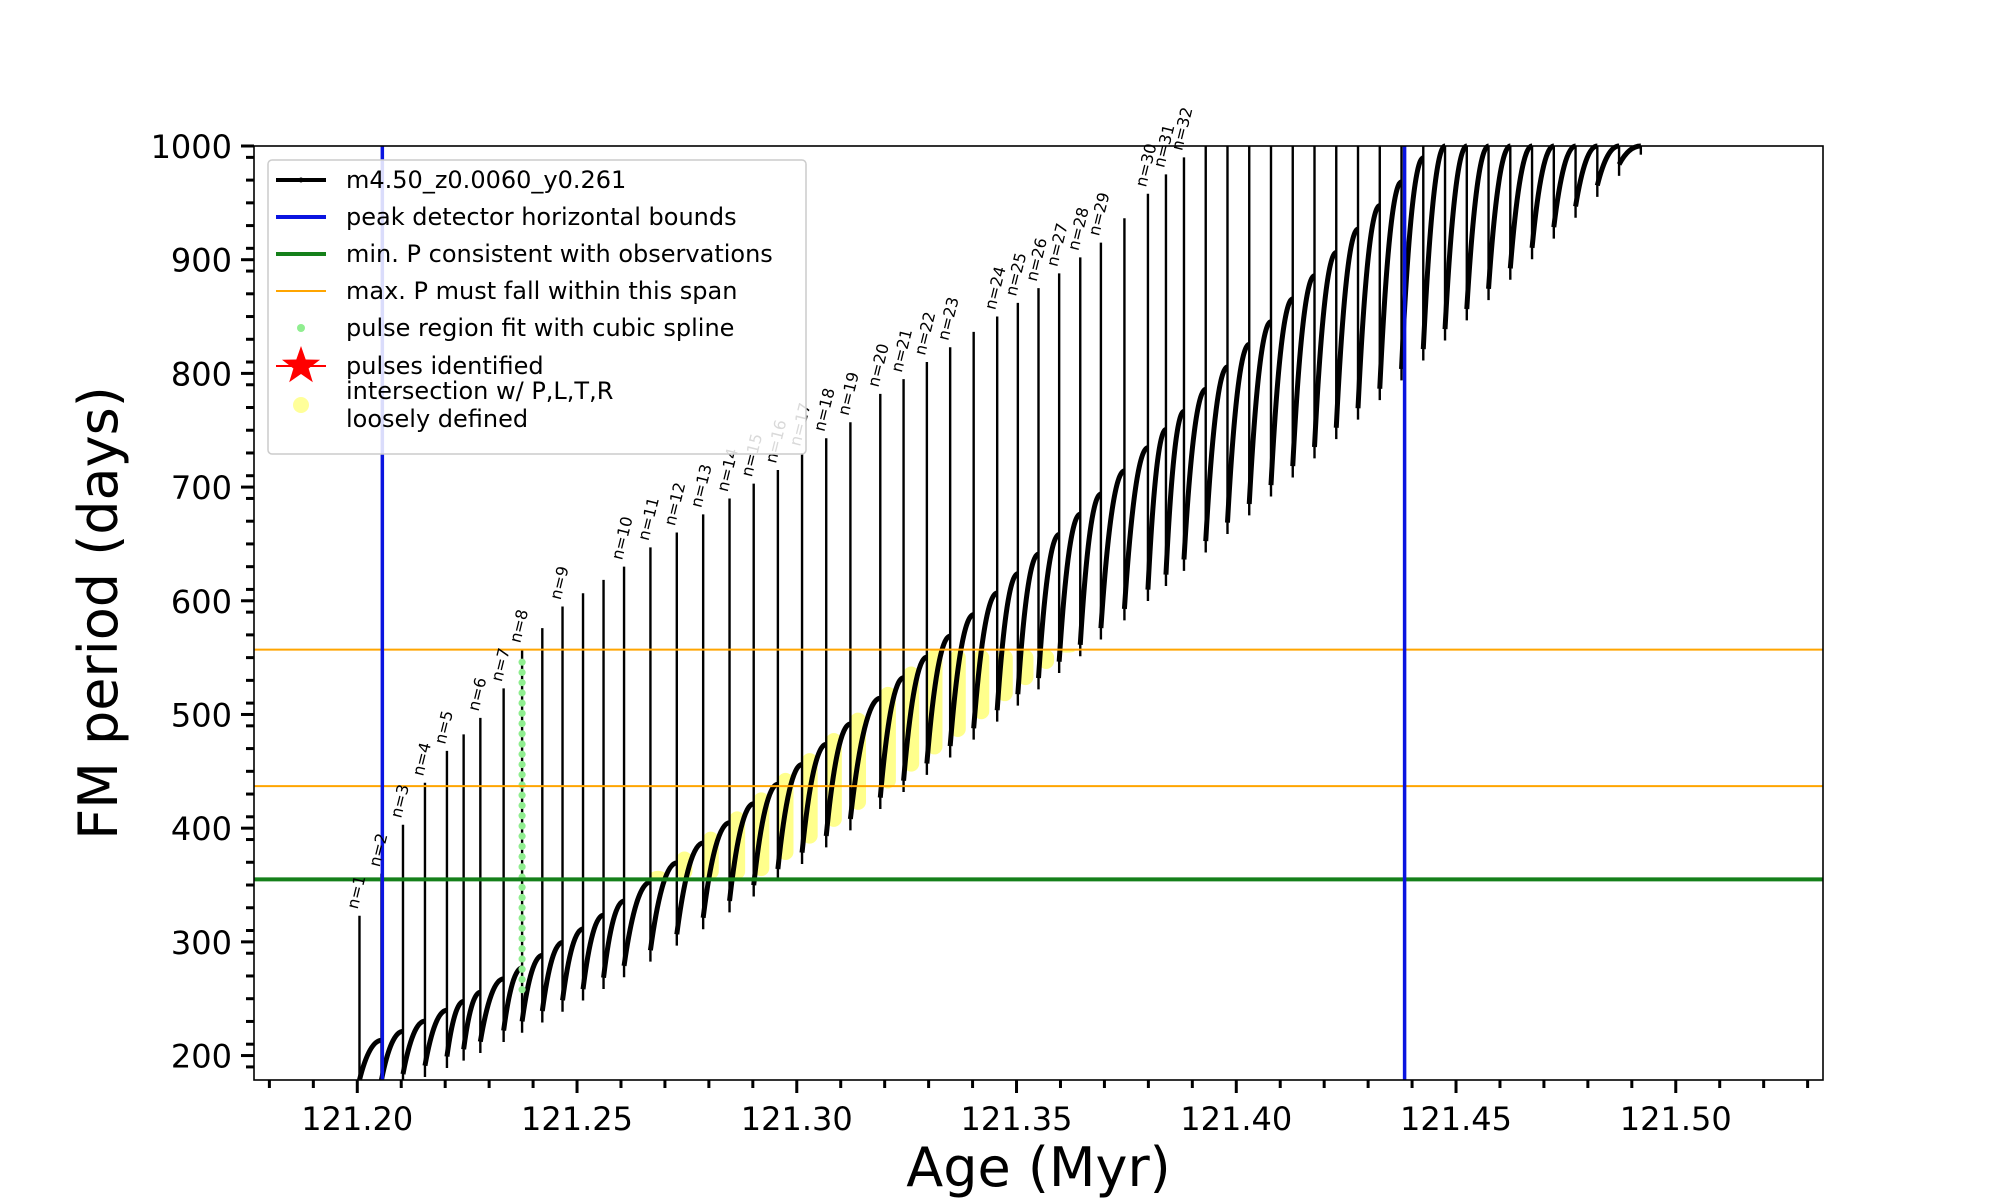  I want to click on legend-label-line: intersection w/ P,L,T,R, so click(479, 391).